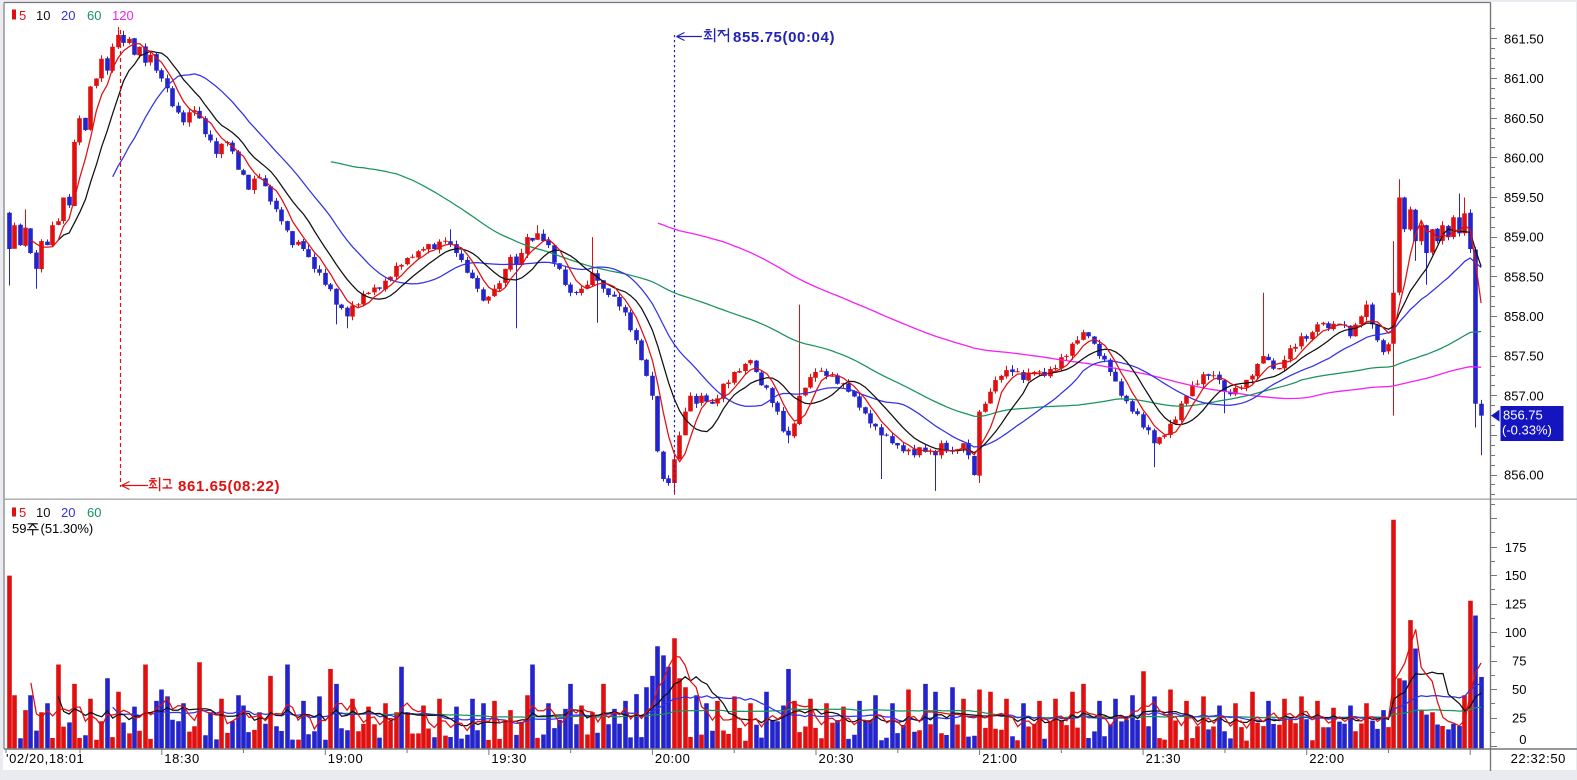  I want to click on svg-text: 0, so click(1522, 739).